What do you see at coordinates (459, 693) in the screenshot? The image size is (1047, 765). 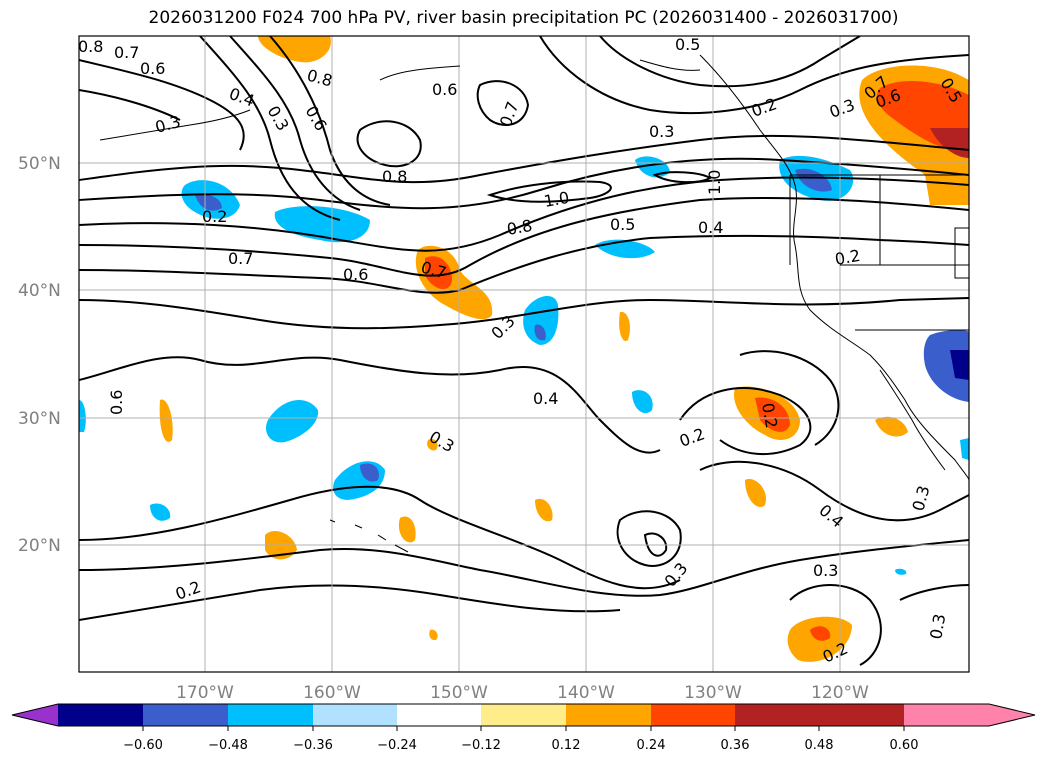 I see `lon-label: 150°W` at bounding box center [459, 693].